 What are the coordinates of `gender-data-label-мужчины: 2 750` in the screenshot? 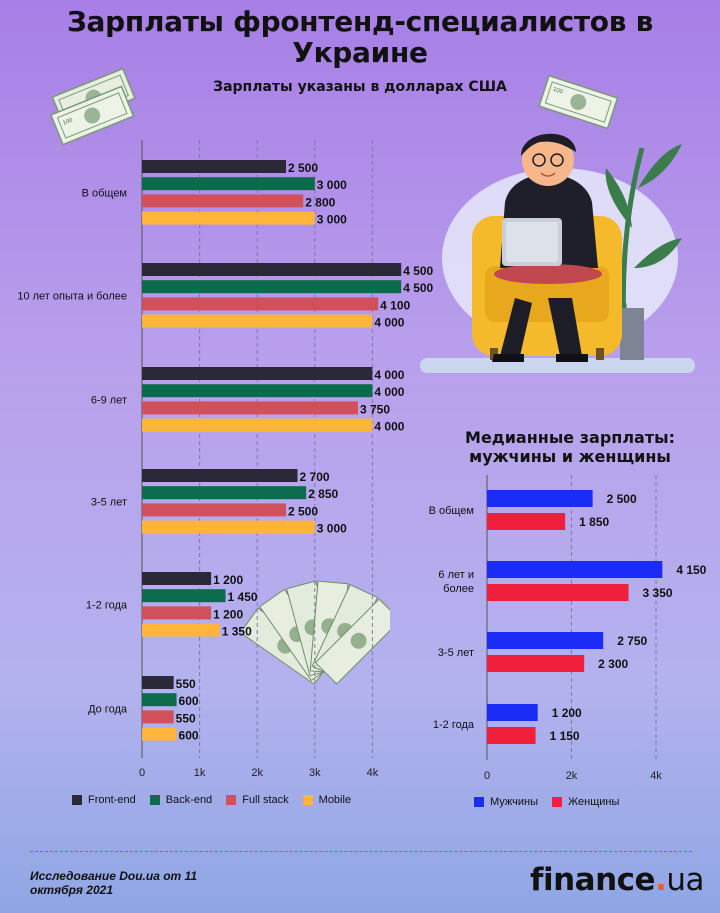 It's located at (632, 641).